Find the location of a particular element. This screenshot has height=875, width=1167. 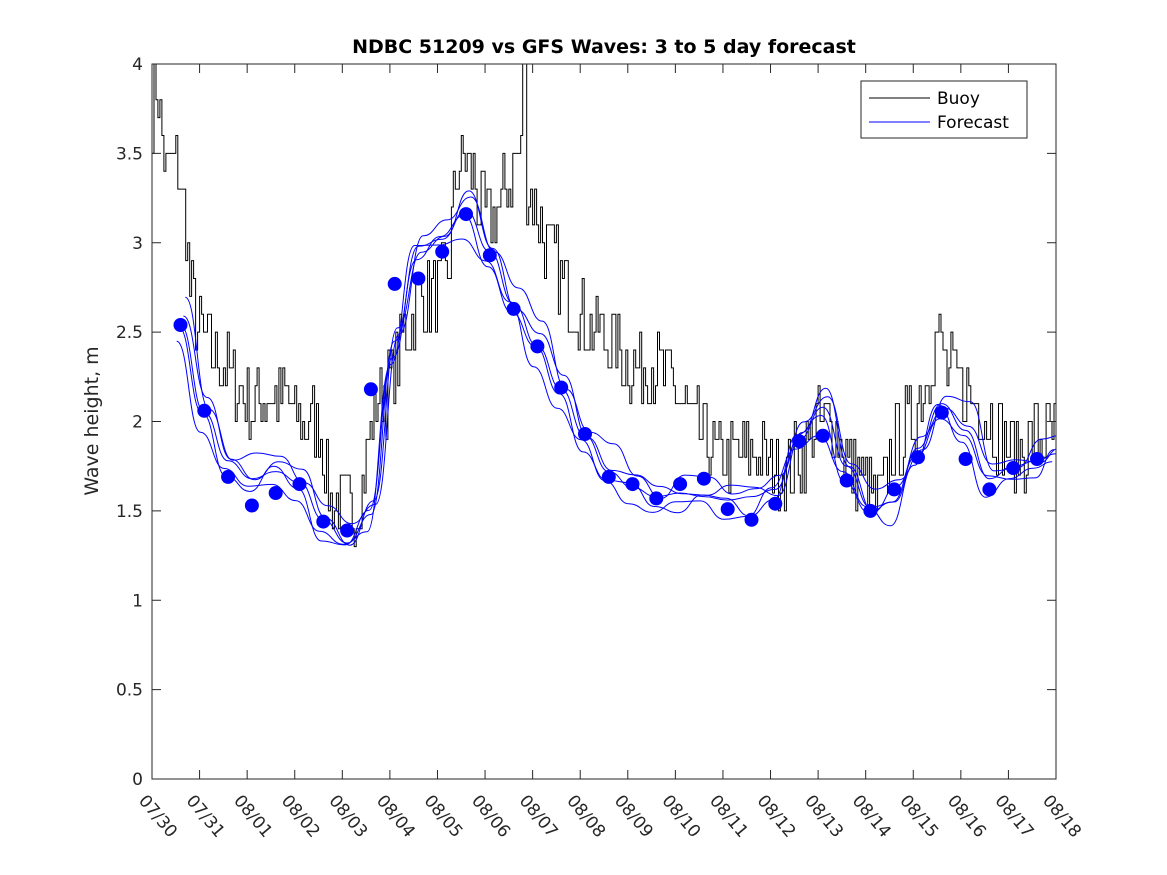

x-tick-label: 08/09 is located at coordinates (633, 816).